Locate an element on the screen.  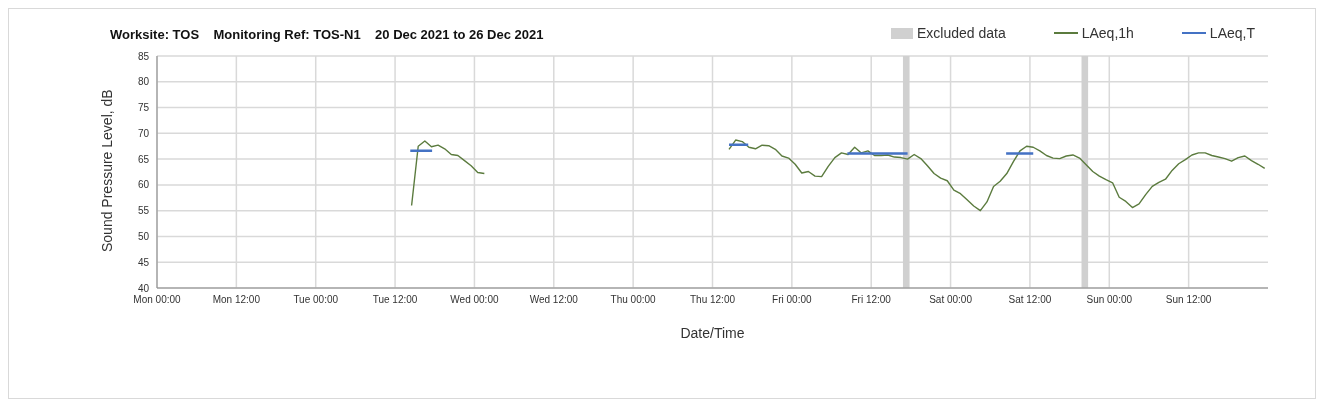
x-tick-label: Sun 00:00 is located at coordinates (1109, 300).